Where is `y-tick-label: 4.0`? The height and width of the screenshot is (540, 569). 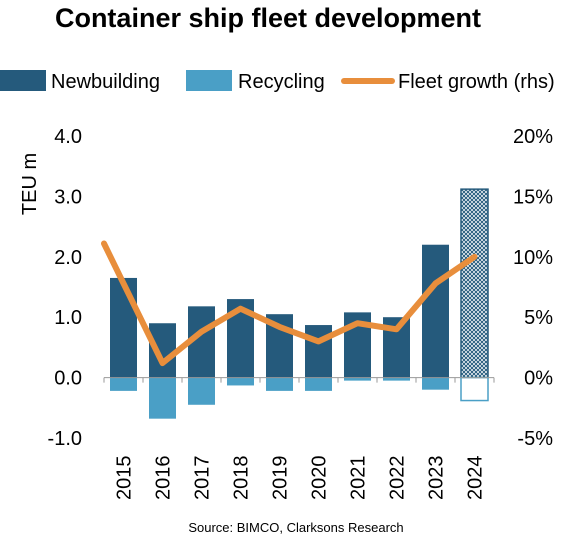
y-tick-label: 4.0 is located at coordinates (68, 137).